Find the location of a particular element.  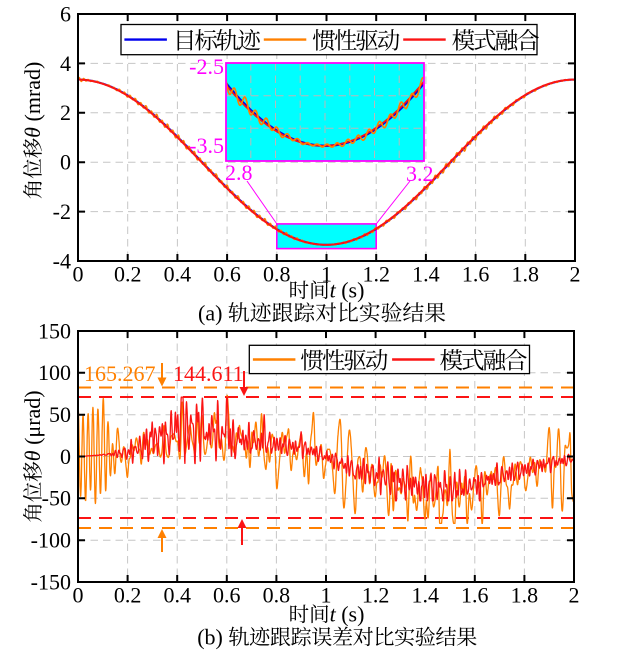

svg-text: 4 is located at coordinates (65, 63).